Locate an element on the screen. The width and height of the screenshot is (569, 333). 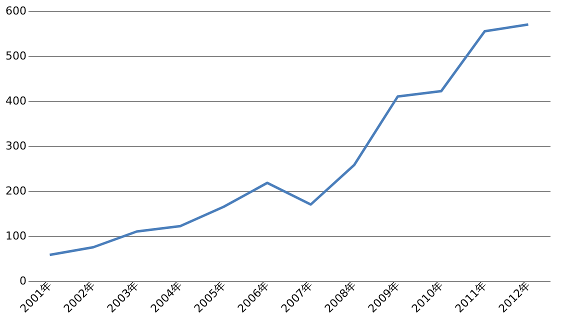
y-tick-label: 500 is located at coordinates (16, 56).